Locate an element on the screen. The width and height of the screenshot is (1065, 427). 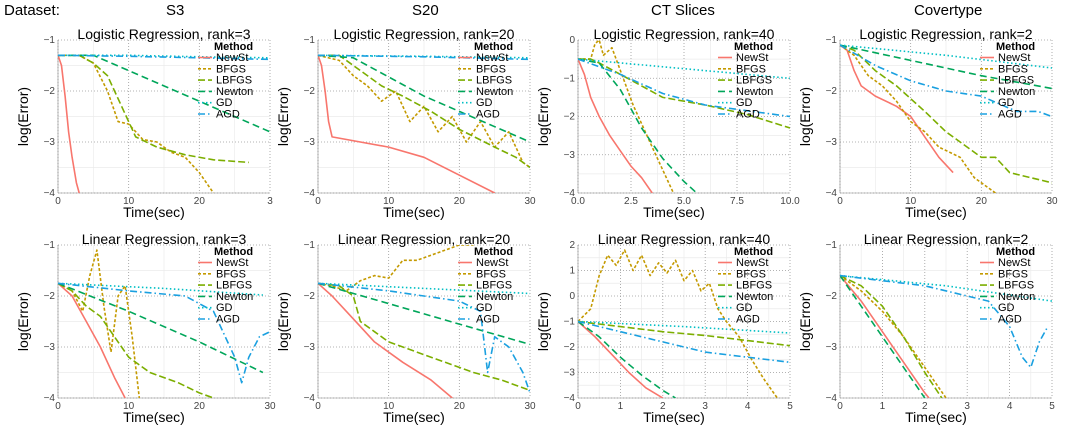
chart-title: Logistic Regression, rank=20 is located at coordinates (424, 34).